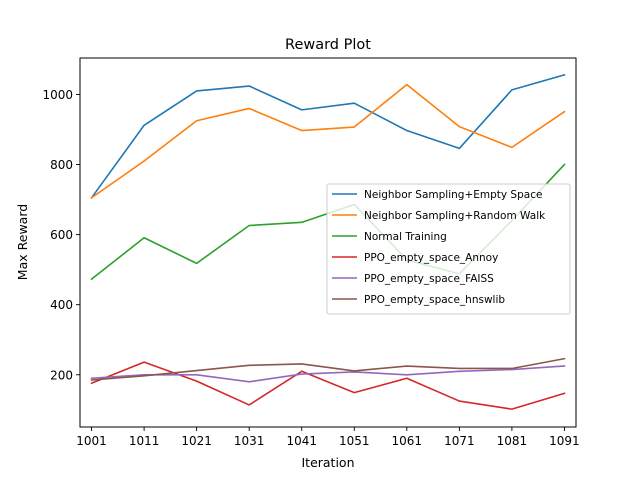 This screenshot has height=484, width=640. Describe the element at coordinates (429, 279) in the screenshot. I see `legend-label-5: PPO_empty_space_FAISS` at that location.